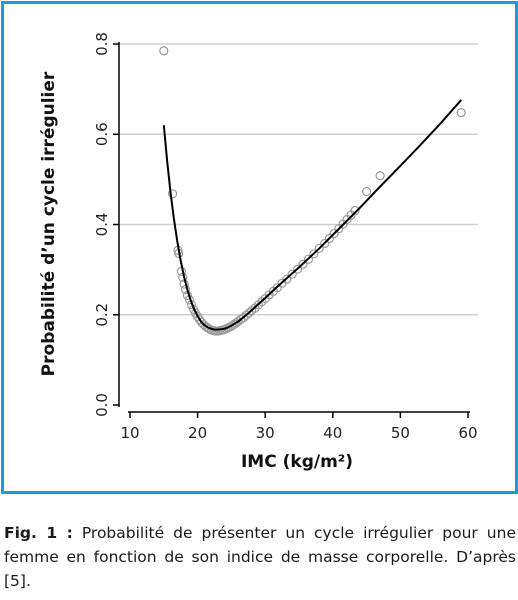  What do you see at coordinates (265, 433) in the screenshot?
I see `x-tick-label: 30` at bounding box center [265, 433].